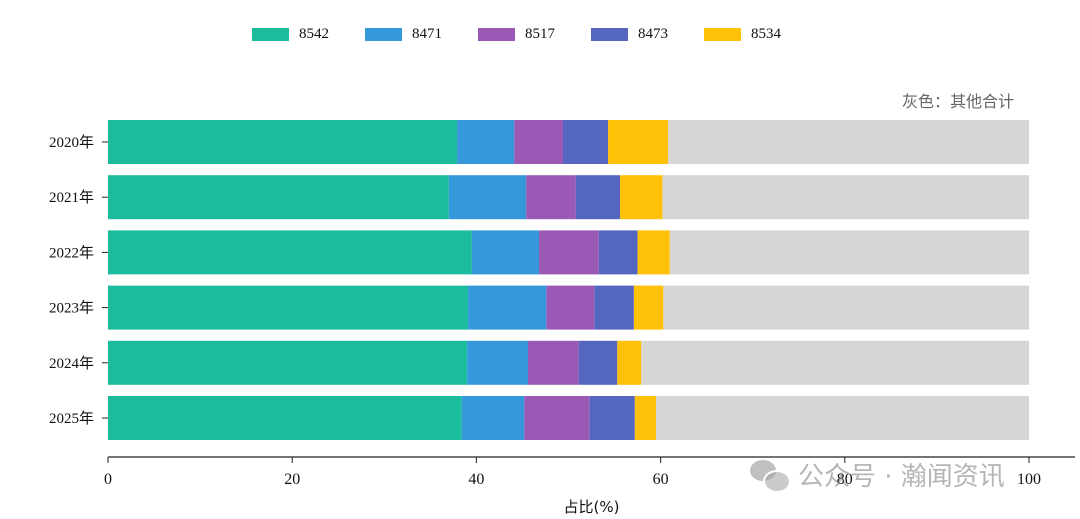  Describe the element at coordinates (290, 34) in the screenshot. I see `legend-item-8542: 8542` at that location.